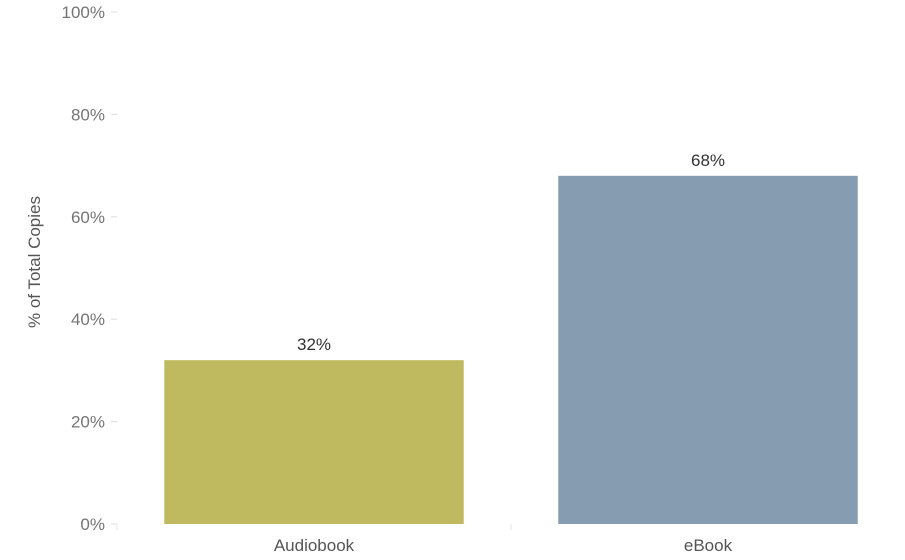 The height and width of the screenshot is (560, 905). What do you see at coordinates (314, 442) in the screenshot?
I see `bar-audiobook` at bounding box center [314, 442].